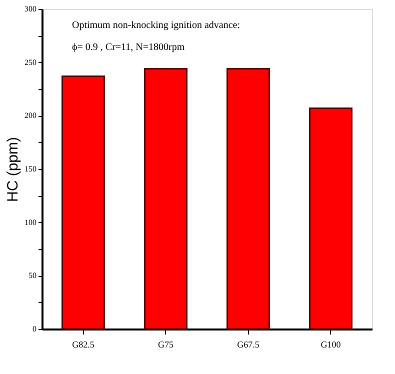  I want to click on x-tick-label: G67.5, so click(248, 345).